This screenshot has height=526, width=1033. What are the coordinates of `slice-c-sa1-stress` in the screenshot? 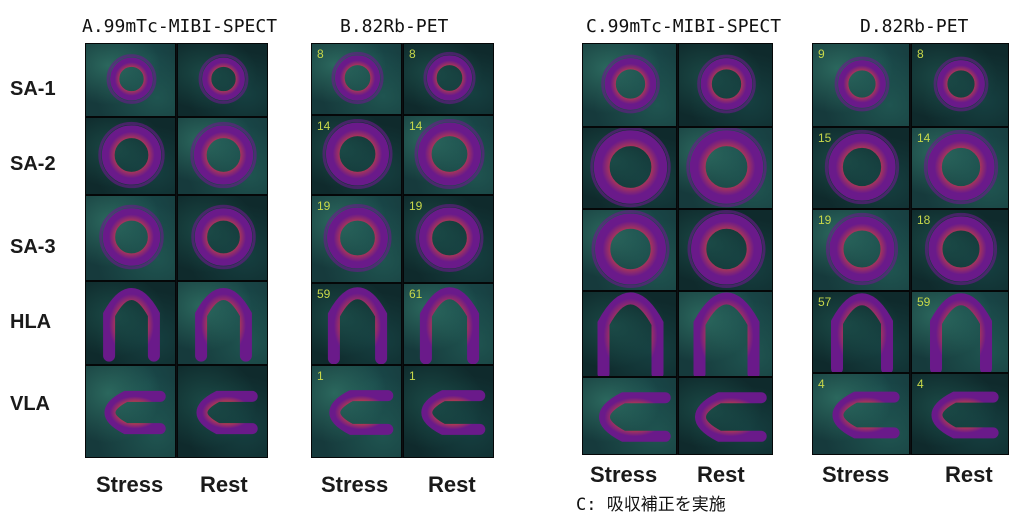 It's located at (629, 85).